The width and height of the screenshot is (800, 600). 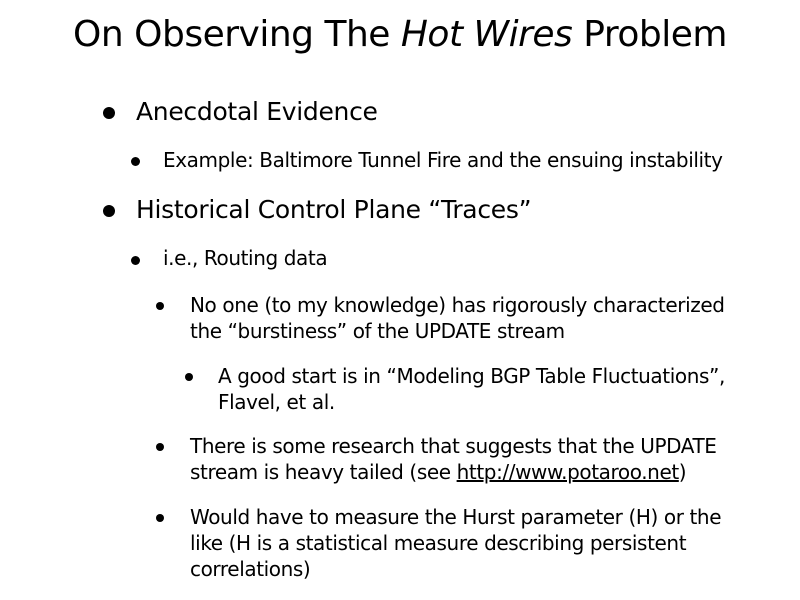 I want to click on bullet-hurst-line3: correlations), so click(x=250, y=569).